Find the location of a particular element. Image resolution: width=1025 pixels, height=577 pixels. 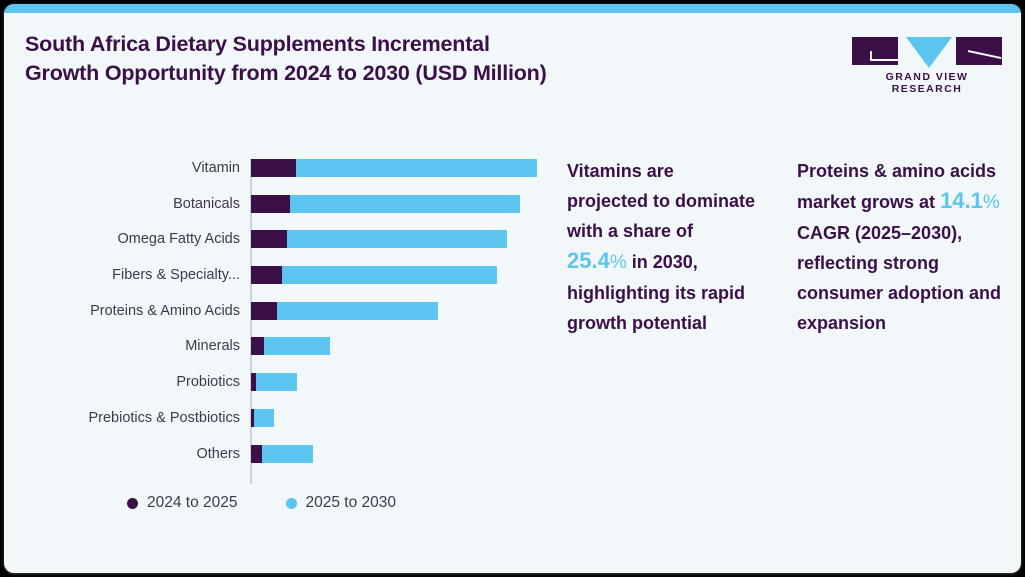

logo-wordmark: GRAND VIEW RESEARCH is located at coordinates (927, 83).